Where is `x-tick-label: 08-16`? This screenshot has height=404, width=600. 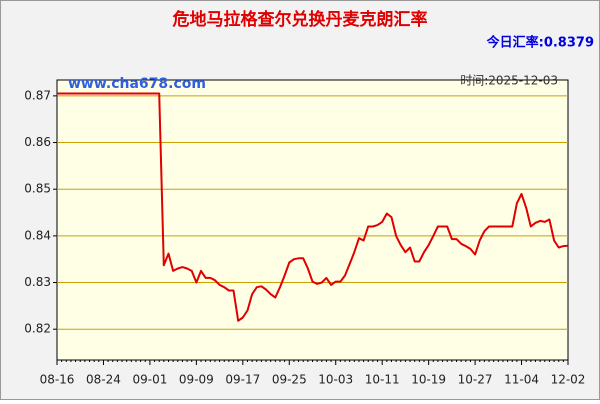 x-tick-label: 08-16 is located at coordinates (57, 380).